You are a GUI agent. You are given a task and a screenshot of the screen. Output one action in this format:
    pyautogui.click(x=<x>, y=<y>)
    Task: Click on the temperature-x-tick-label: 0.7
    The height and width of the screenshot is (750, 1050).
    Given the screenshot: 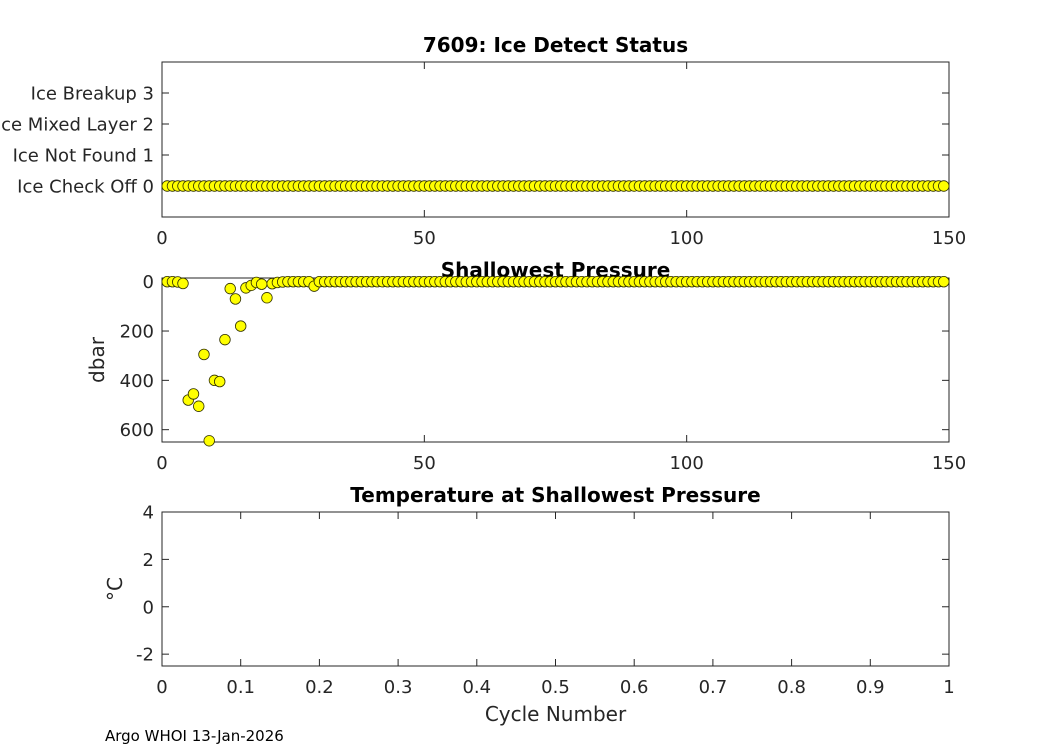 What is the action you would take?
    pyautogui.click(x=713, y=687)
    